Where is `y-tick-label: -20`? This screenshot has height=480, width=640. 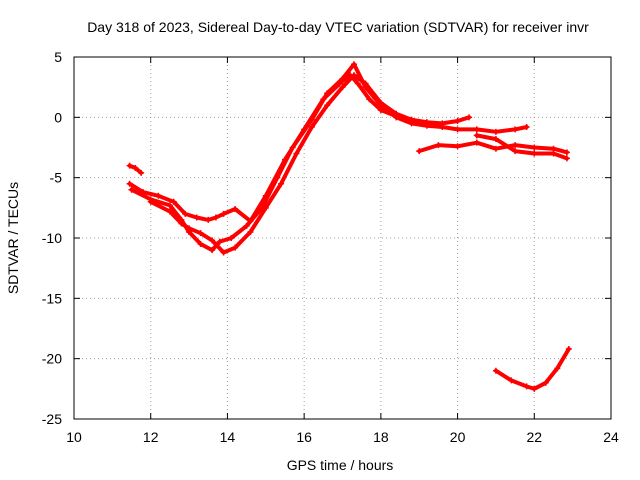 y-tick-label: -20 is located at coordinates (52, 359).